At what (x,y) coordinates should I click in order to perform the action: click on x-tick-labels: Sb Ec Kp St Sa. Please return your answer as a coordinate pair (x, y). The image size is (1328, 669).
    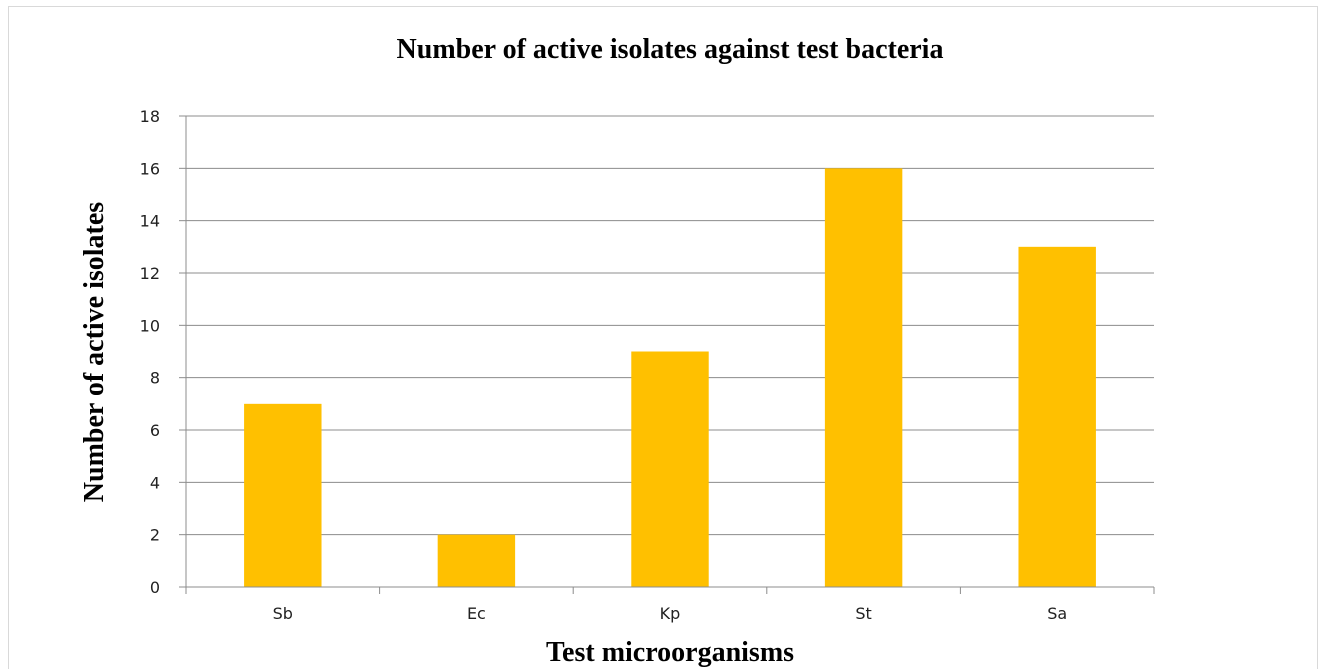
    Looking at the image, I should click on (670, 613).